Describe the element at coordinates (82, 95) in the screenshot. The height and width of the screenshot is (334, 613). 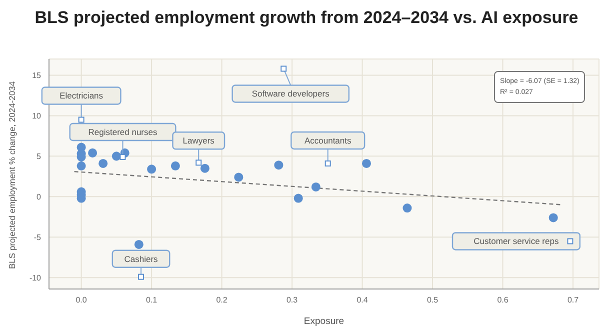
I see `annotation: Electricians` at that location.